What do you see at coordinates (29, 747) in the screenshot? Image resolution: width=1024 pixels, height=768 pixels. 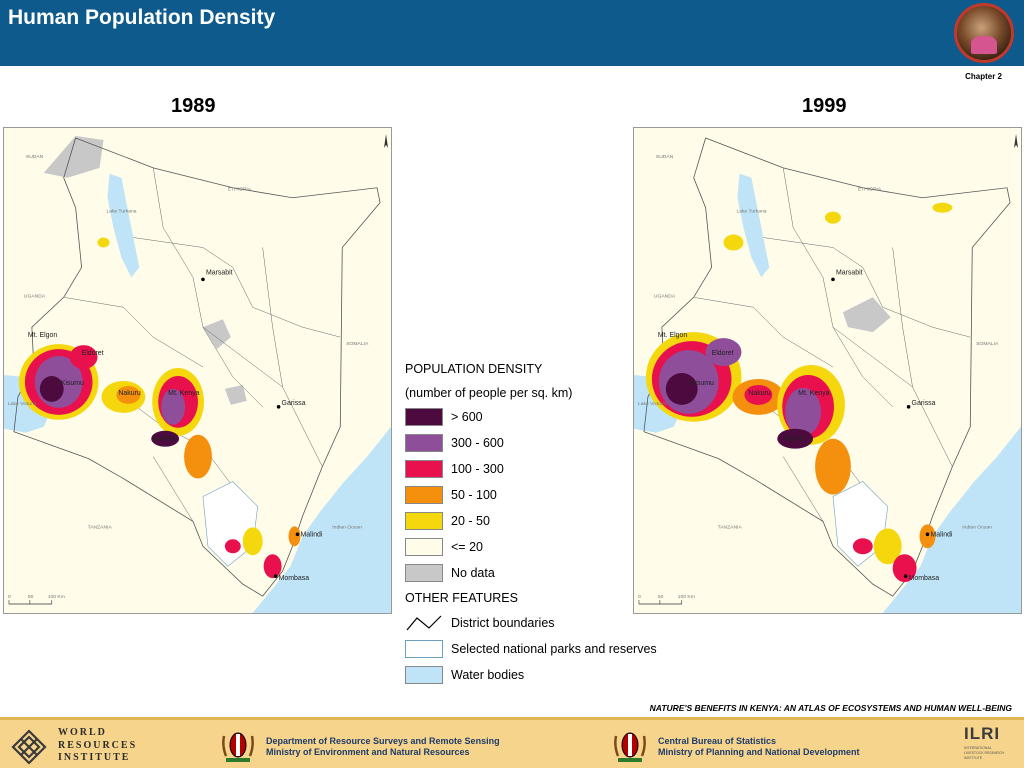 I see `wri-knot-logo-icon` at bounding box center [29, 747].